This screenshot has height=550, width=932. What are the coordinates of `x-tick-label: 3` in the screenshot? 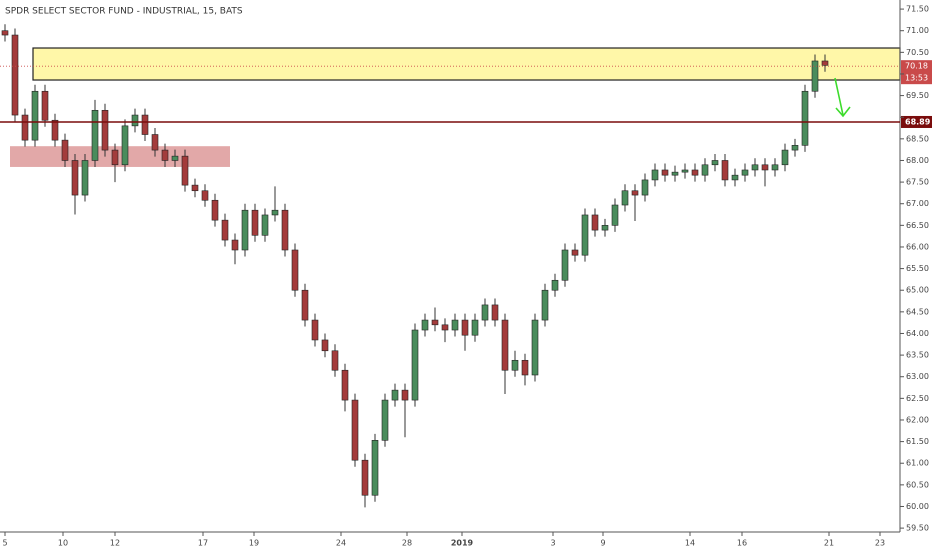 It's located at (552, 543).